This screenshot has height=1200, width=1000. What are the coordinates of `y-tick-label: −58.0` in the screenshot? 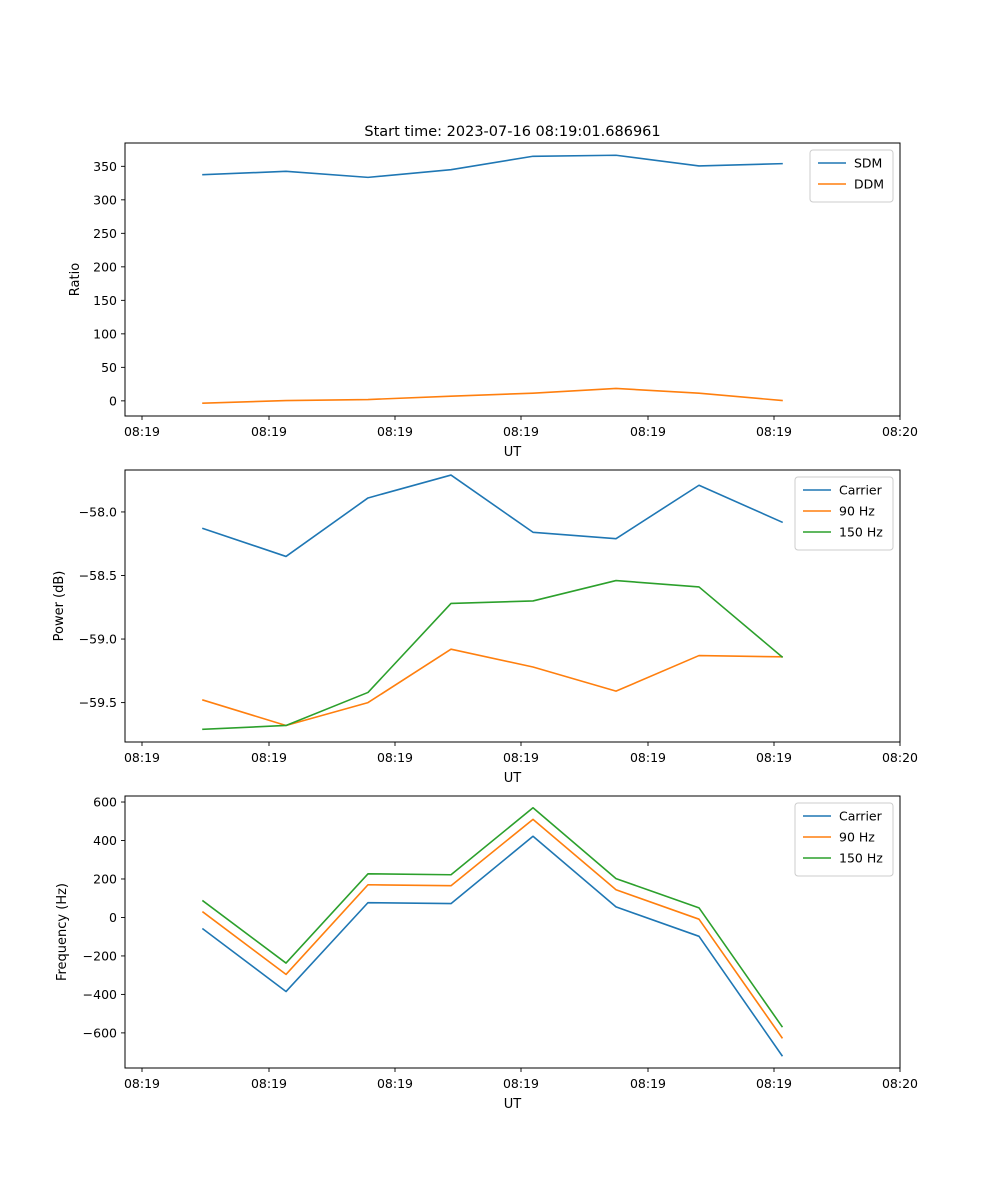 It's located at (98, 511).